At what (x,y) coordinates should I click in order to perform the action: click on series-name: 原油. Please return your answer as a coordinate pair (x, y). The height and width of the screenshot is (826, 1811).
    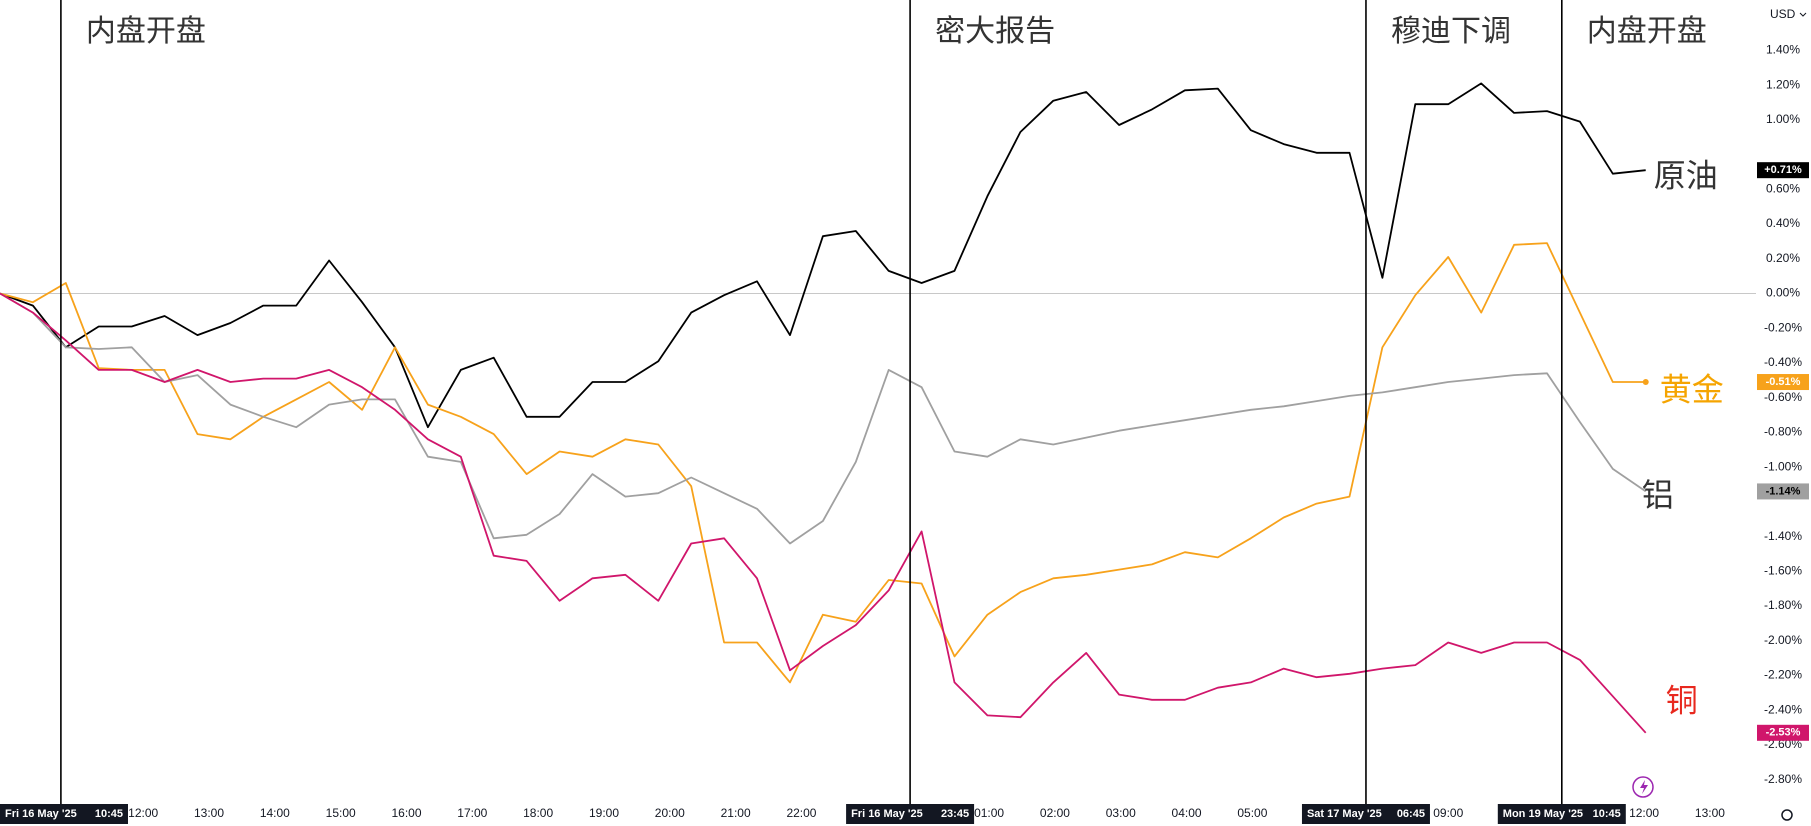
    Looking at the image, I should click on (1686, 176).